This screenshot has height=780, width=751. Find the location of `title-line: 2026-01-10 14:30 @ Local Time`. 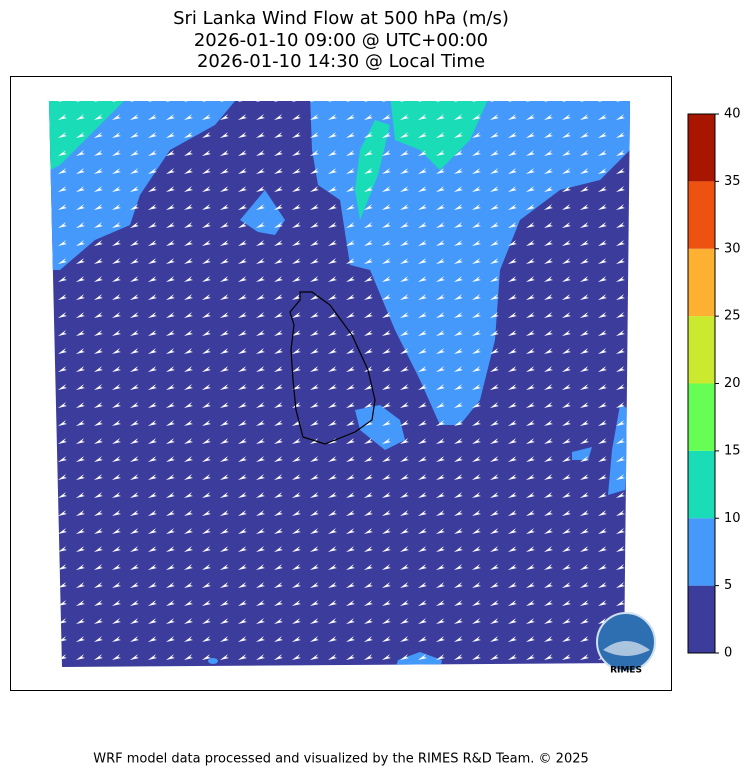

title-line: 2026-01-10 14:30 @ Local Time is located at coordinates (341, 61).